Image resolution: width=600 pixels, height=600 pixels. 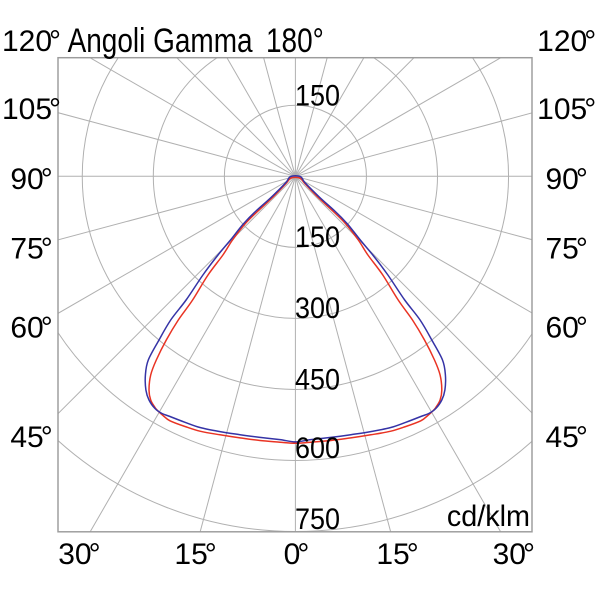 What do you see at coordinates (488, 517) in the screenshot?
I see `svg-text: cd/klm` at bounding box center [488, 517].